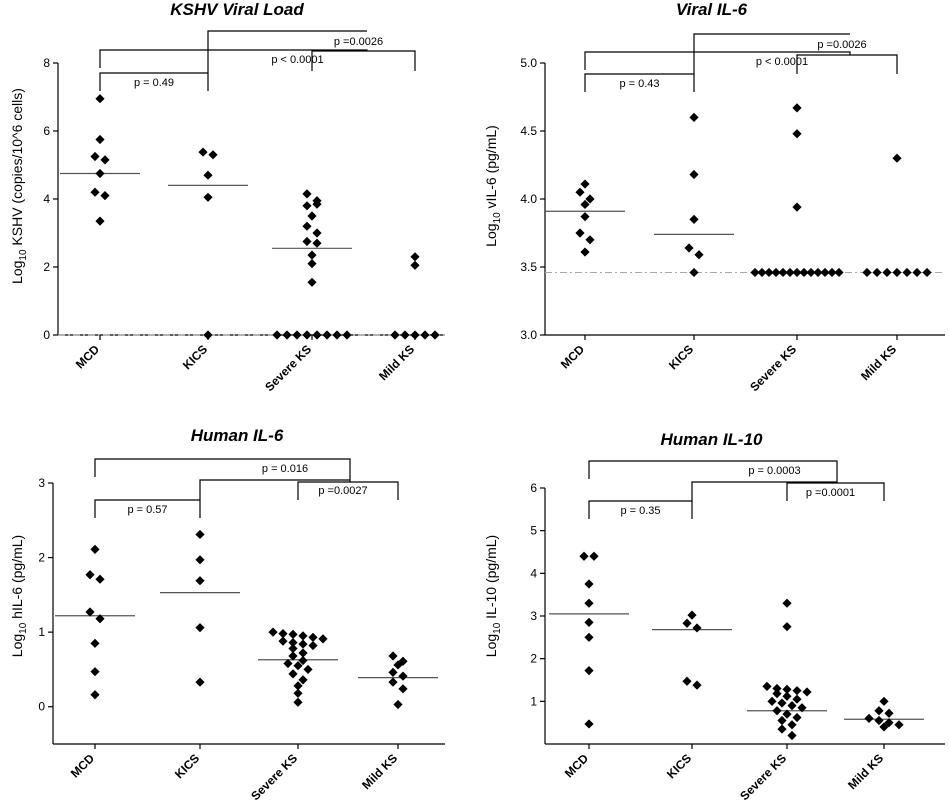  I want to click on y-tick-label: 2, so click(533, 659).